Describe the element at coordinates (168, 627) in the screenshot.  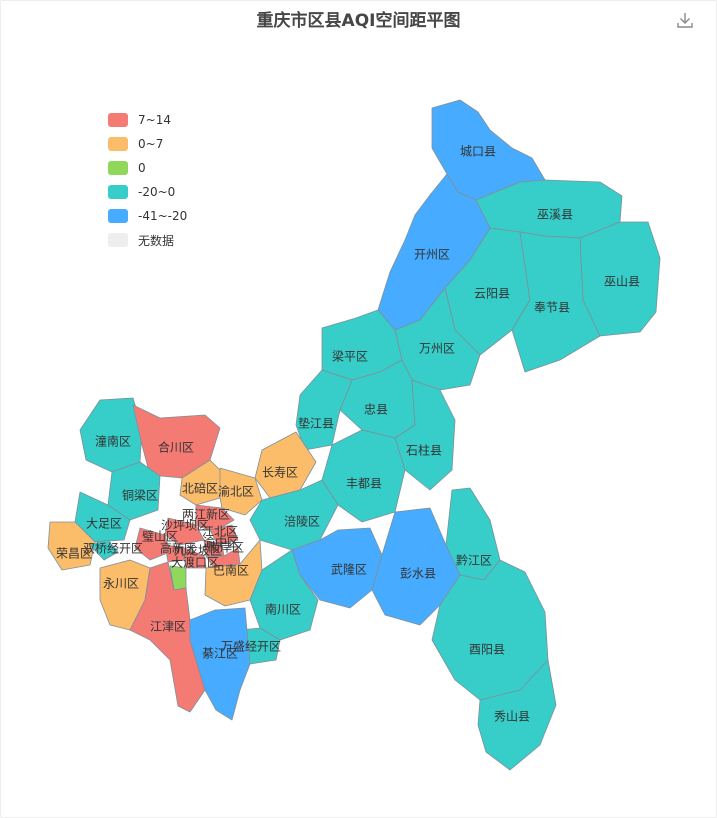
I see `region-label: 江津区` at that location.